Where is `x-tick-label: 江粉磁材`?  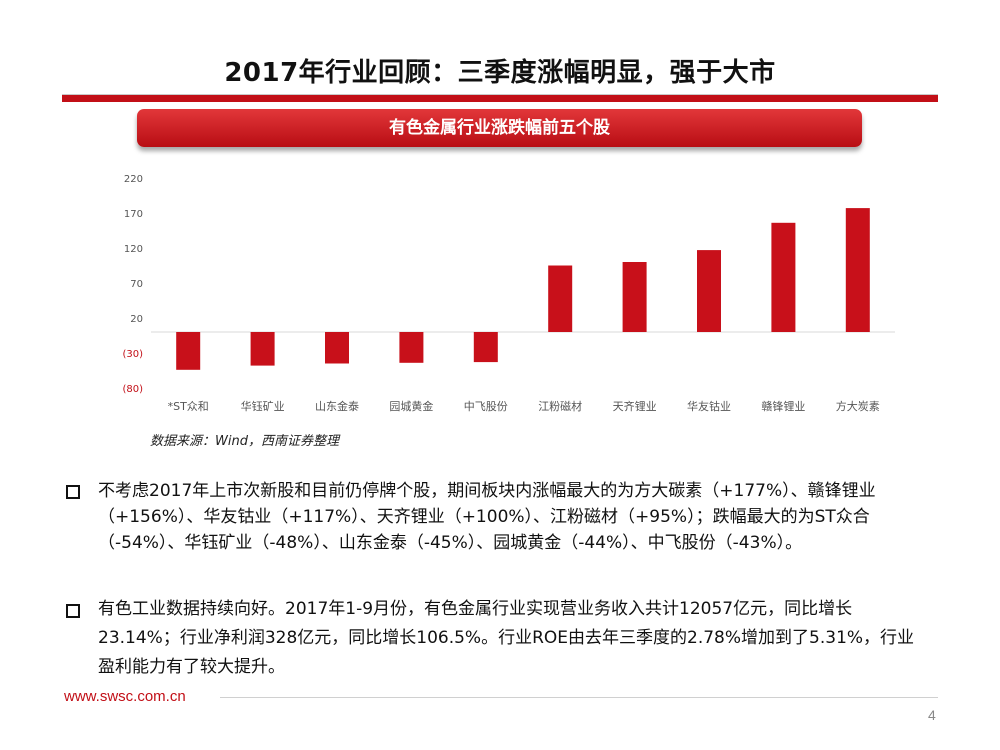 x-tick-label: 江粉磁材 is located at coordinates (560, 406).